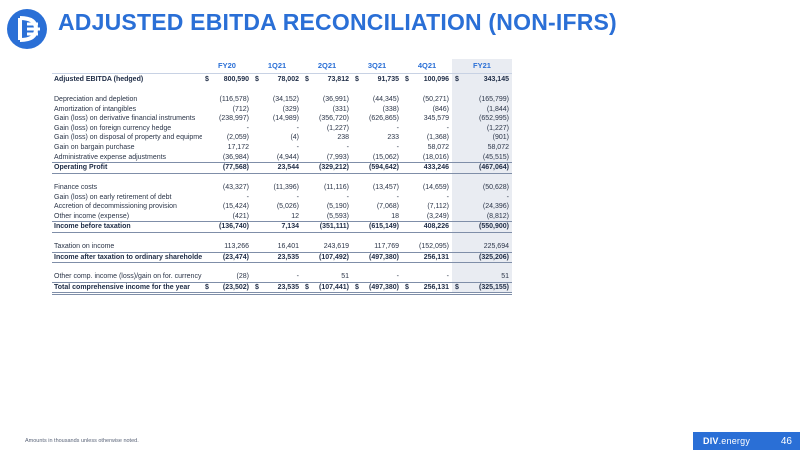 This screenshot has width=800, height=450. Describe the element at coordinates (334, 227) in the screenshot. I see `value-text: (351,111)` at that location.